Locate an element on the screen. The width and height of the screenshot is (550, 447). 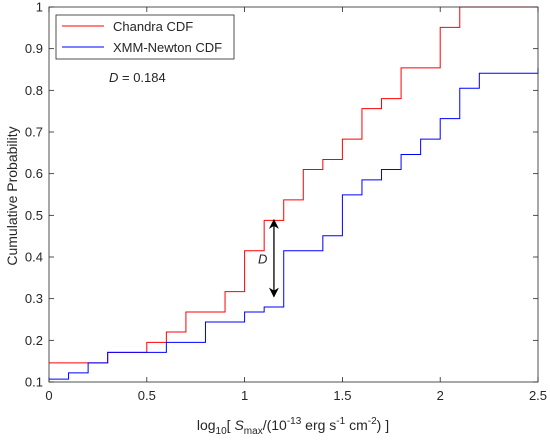
y-tick-label-6: 0.7 is located at coordinates (34, 132).